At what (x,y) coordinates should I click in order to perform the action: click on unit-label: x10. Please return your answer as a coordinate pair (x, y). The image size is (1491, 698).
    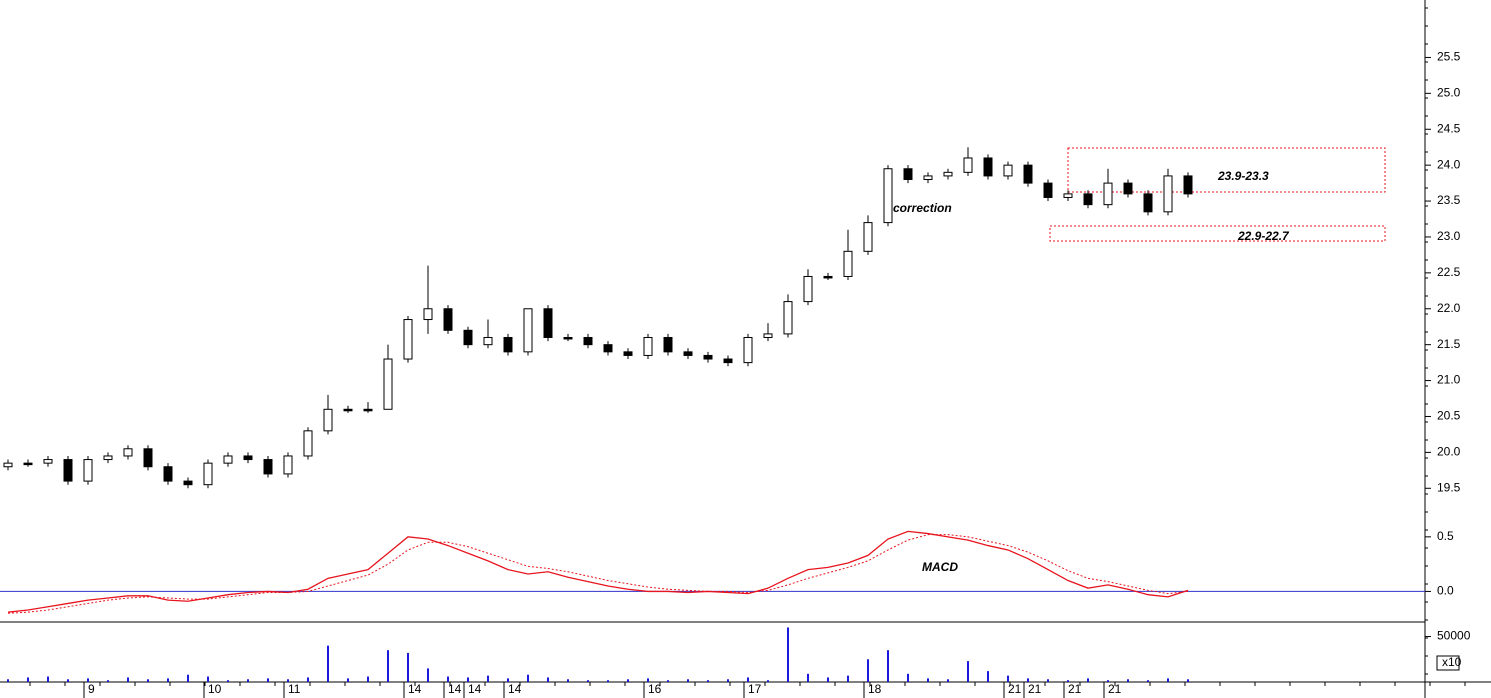
    Looking at the image, I should click on (1452, 662).